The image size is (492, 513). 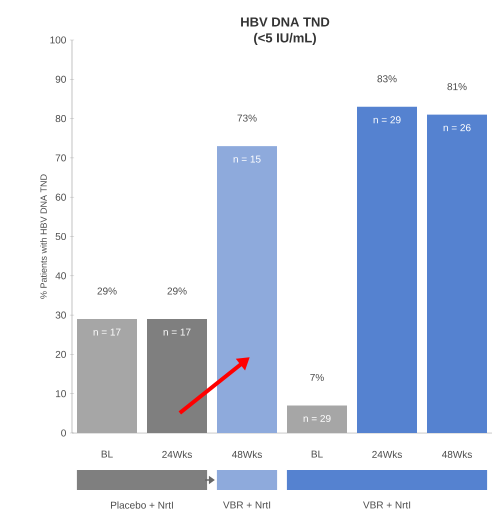 I want to click on y-tick-label: 60, so click(x=61, y=197).